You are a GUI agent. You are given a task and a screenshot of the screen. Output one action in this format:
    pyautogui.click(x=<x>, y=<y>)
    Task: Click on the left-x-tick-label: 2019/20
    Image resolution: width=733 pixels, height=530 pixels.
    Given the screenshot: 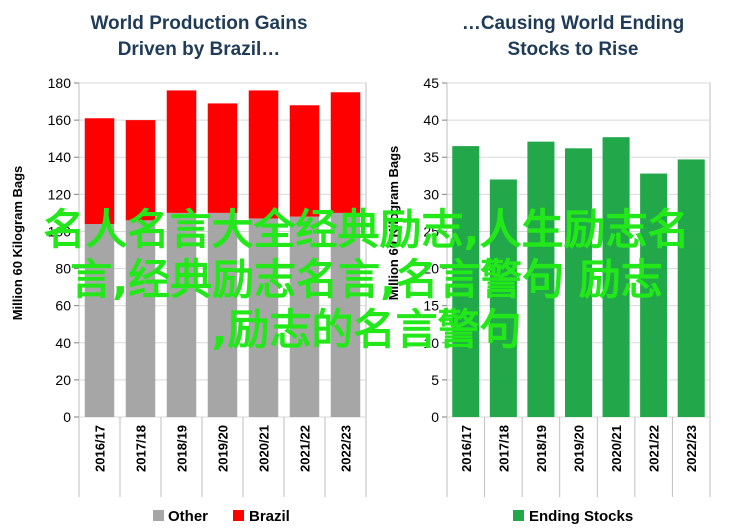 What is the action you would take?
    pyautogui.click(x=223, y=448)
    